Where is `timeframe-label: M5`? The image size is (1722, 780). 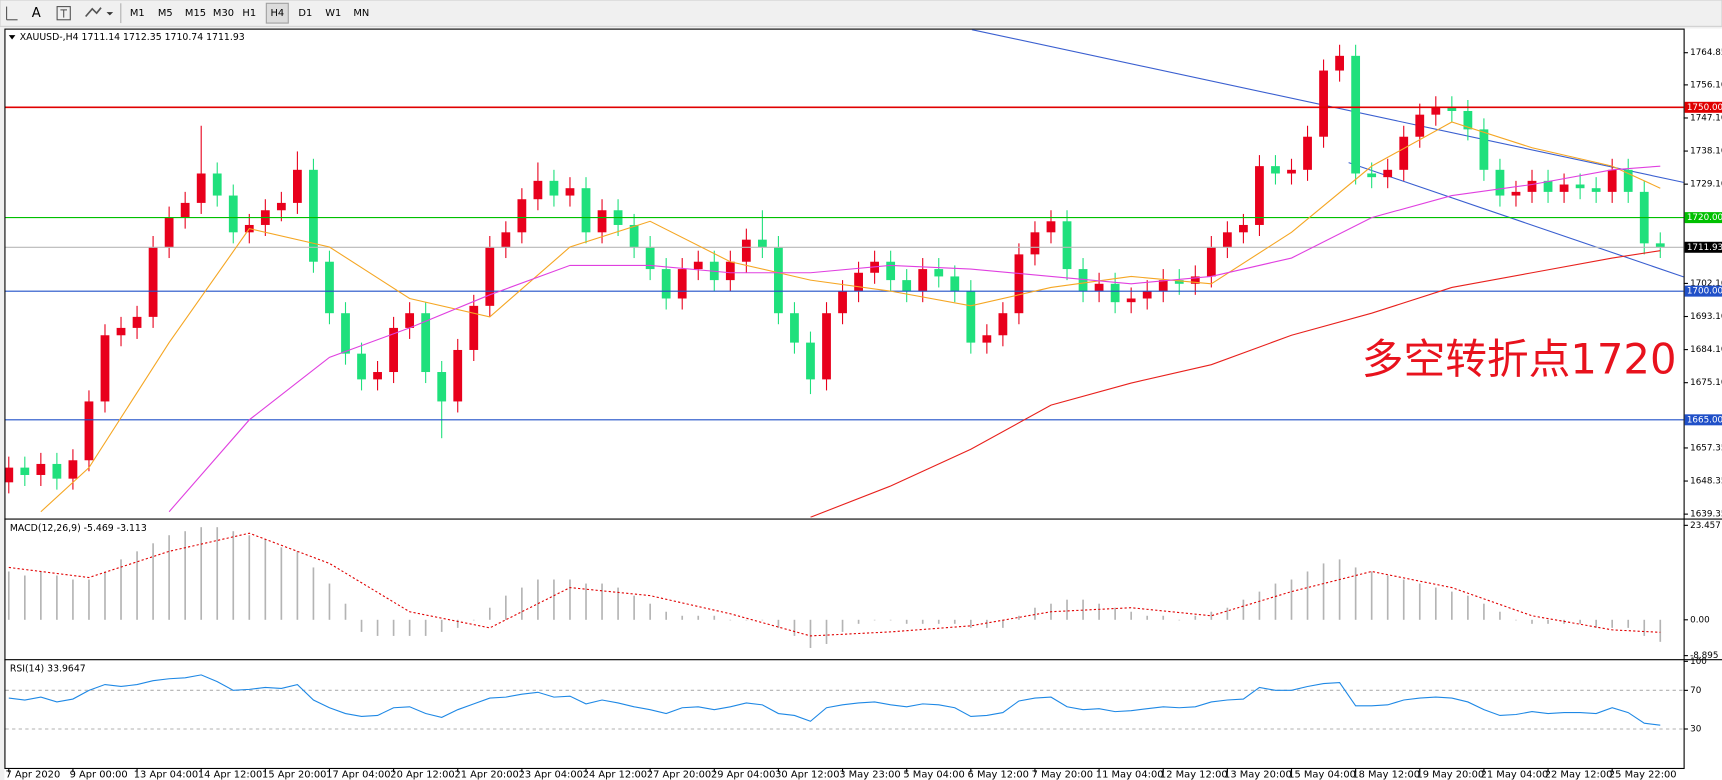
timeframe-label: M5 is located at coordinates (165, 13).